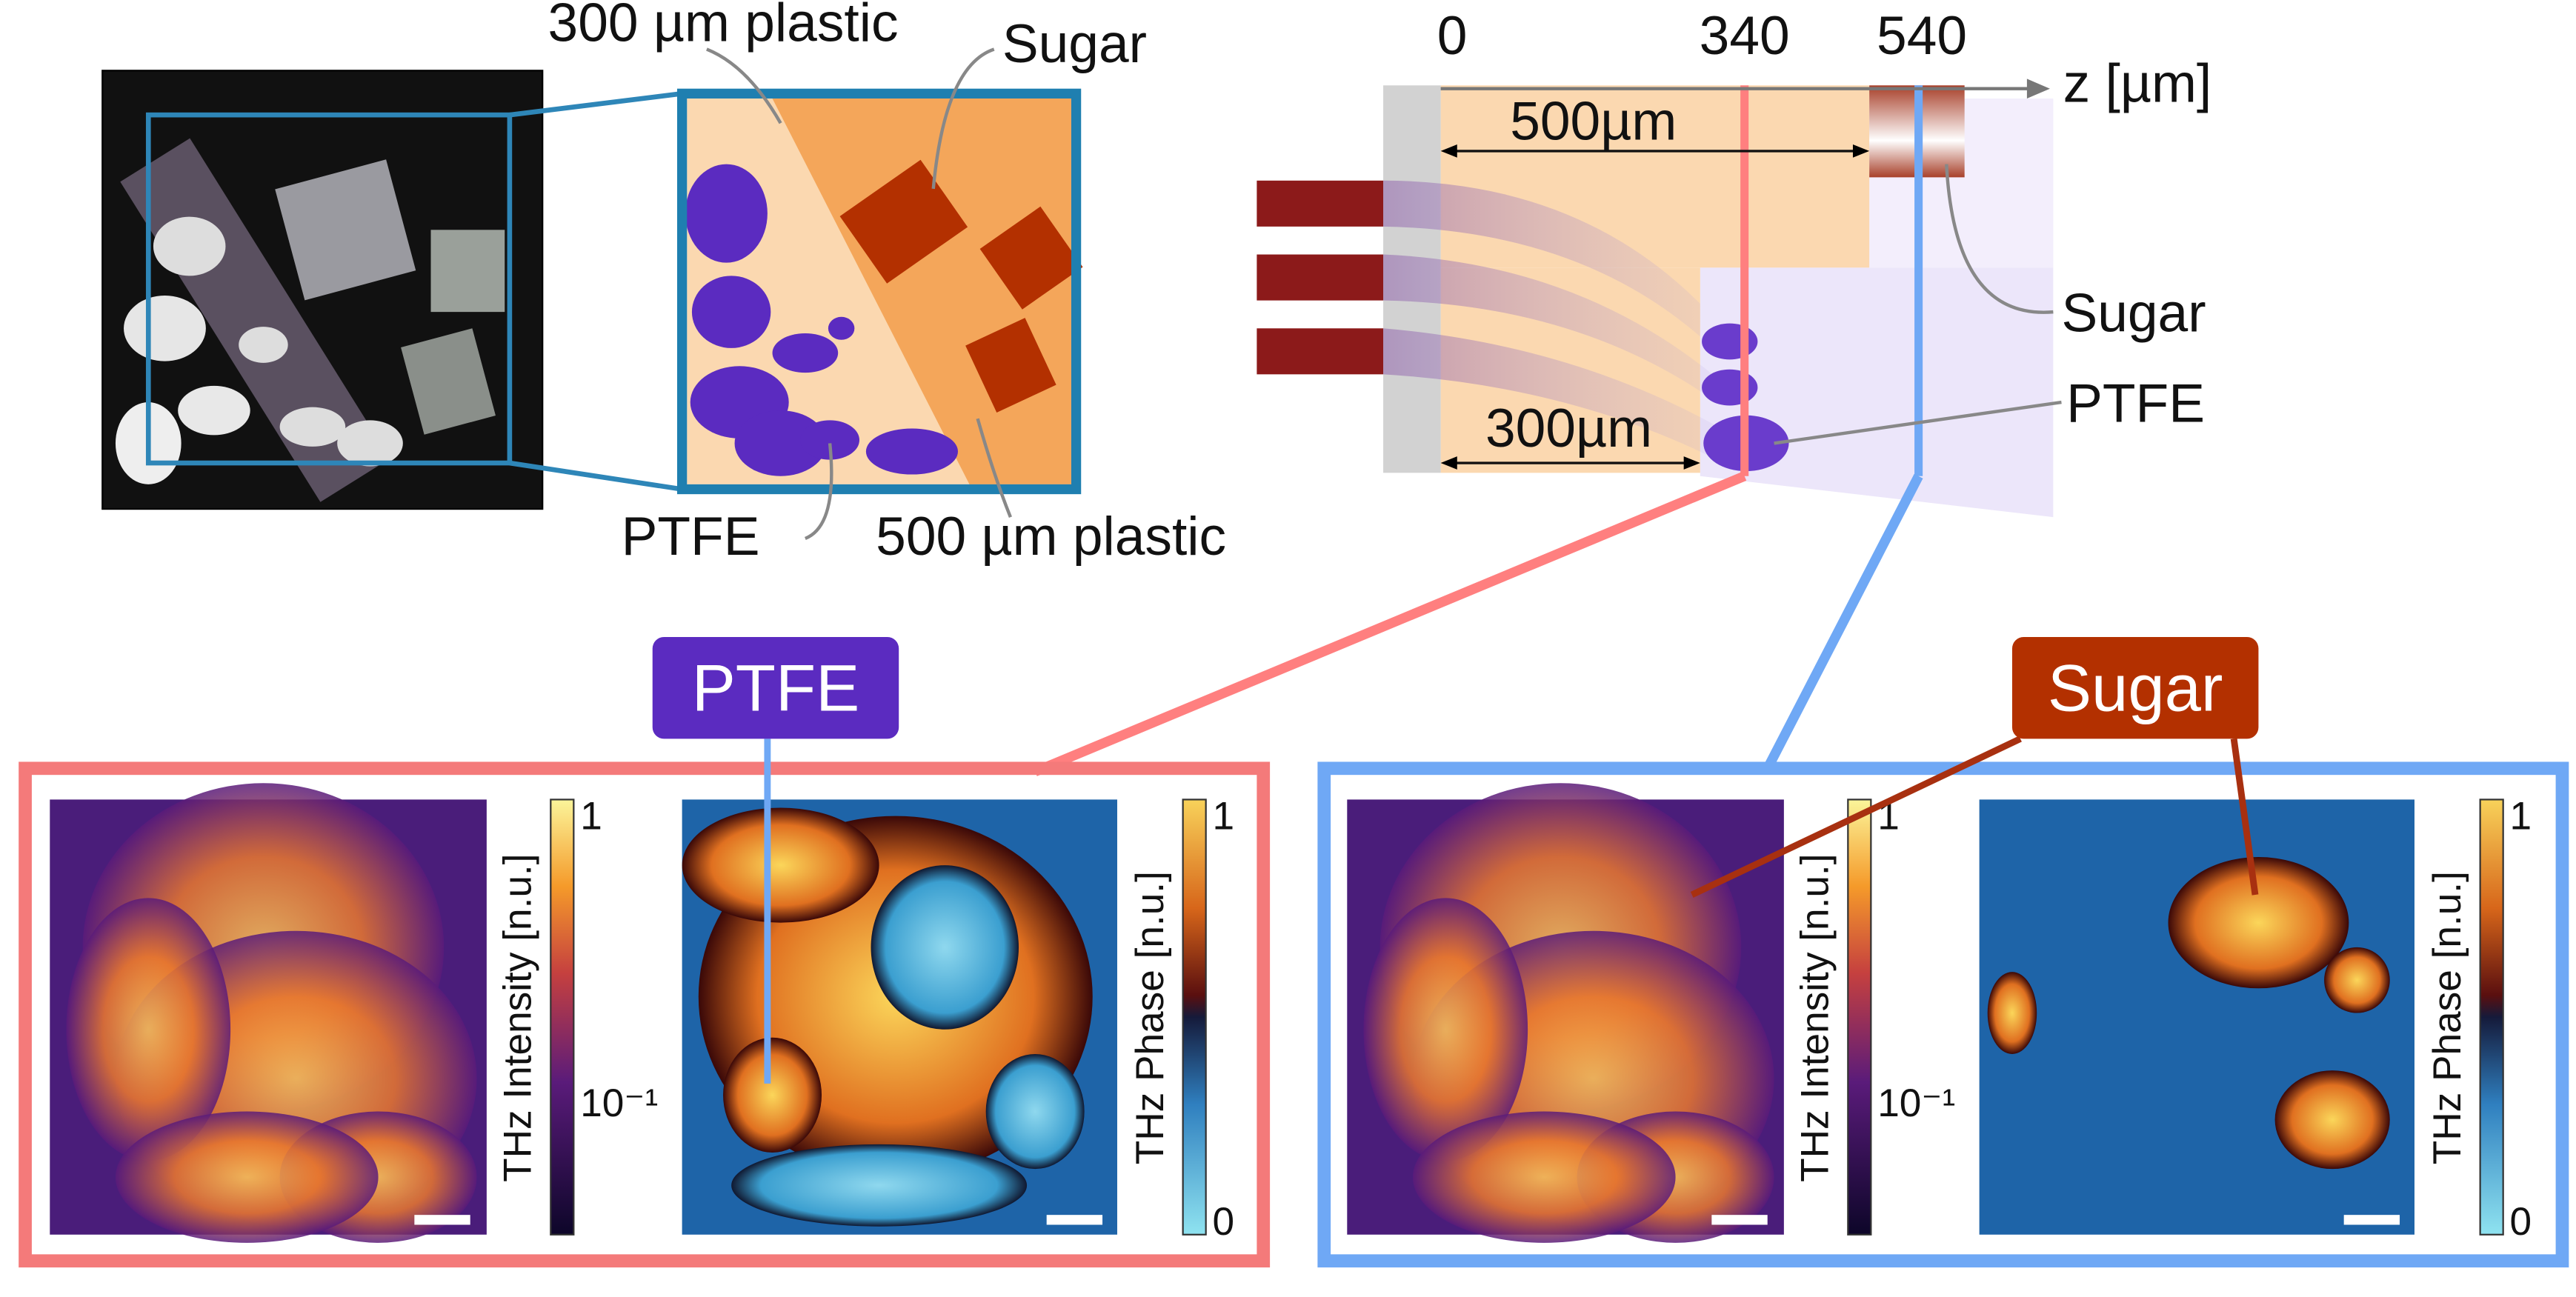 The height and width of the screenshot is (1297, 2576). Describe the element at coordinates (2137, 83) in the screenshot. I see `z-axis-label: z [µm]` at that location.